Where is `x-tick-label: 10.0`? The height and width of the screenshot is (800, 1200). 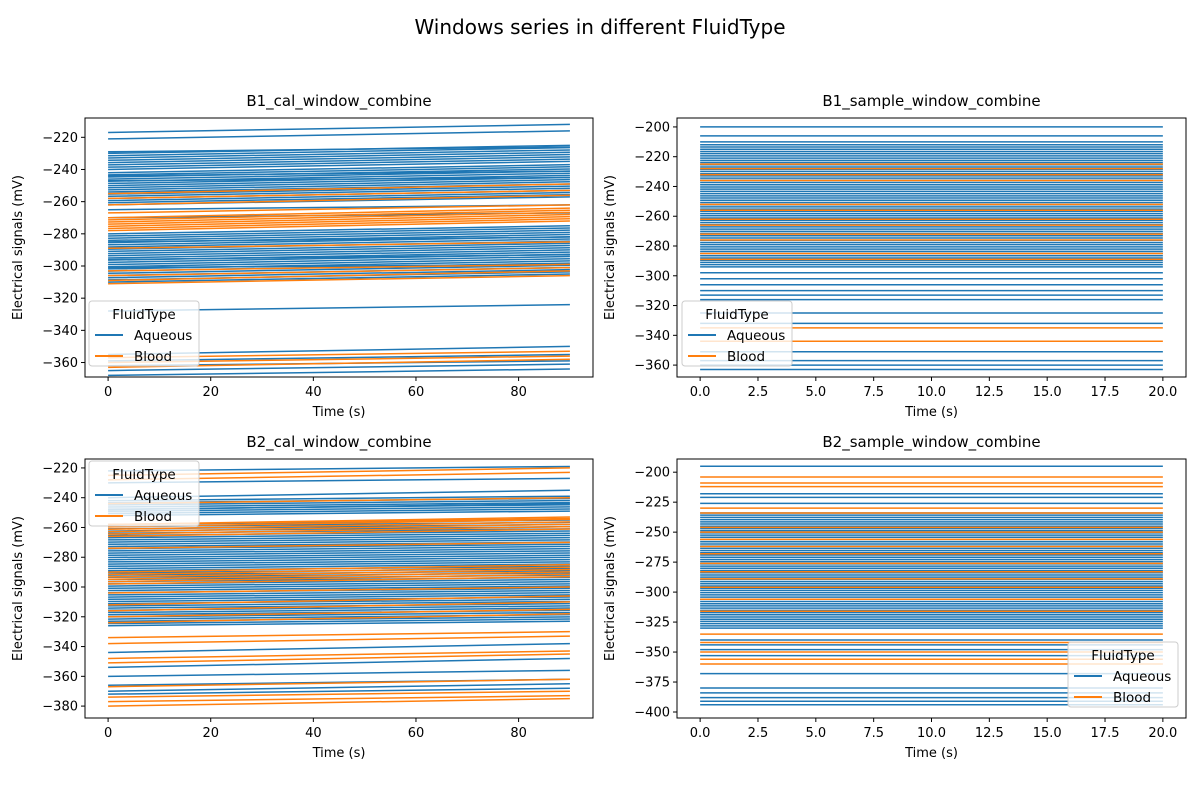 x-tick-label: 10.0 is located at coordinates (931, 733).